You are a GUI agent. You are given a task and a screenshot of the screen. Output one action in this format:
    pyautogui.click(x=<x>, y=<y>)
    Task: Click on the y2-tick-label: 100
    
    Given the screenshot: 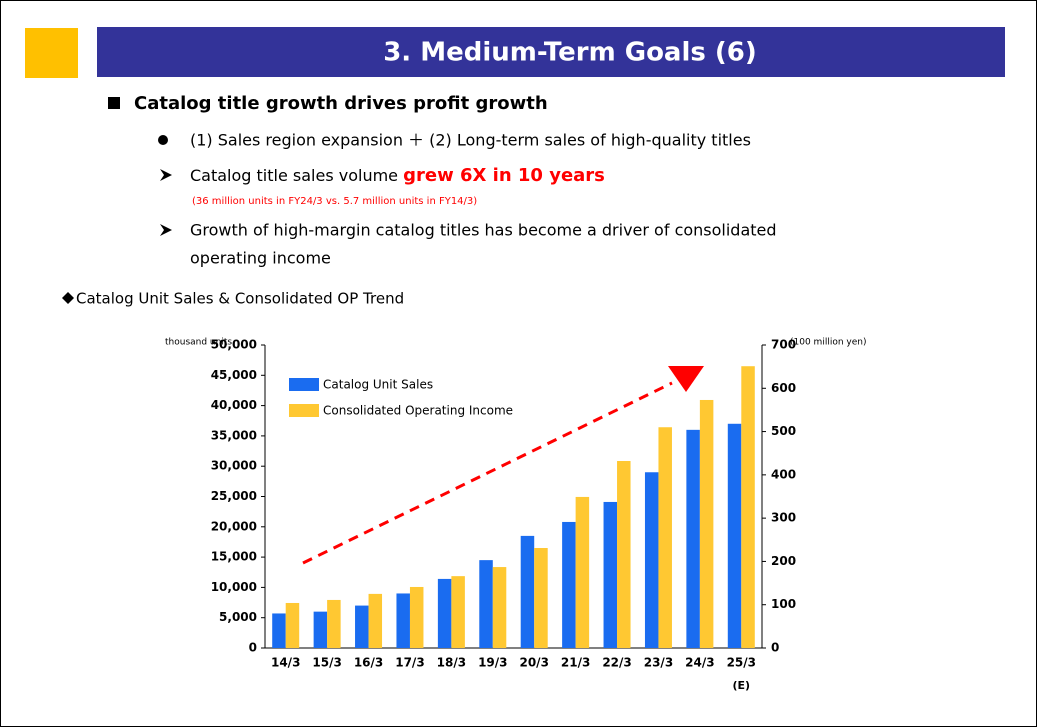 What is the action you would take?
    pyautogui.click(x=783, y=604)
    